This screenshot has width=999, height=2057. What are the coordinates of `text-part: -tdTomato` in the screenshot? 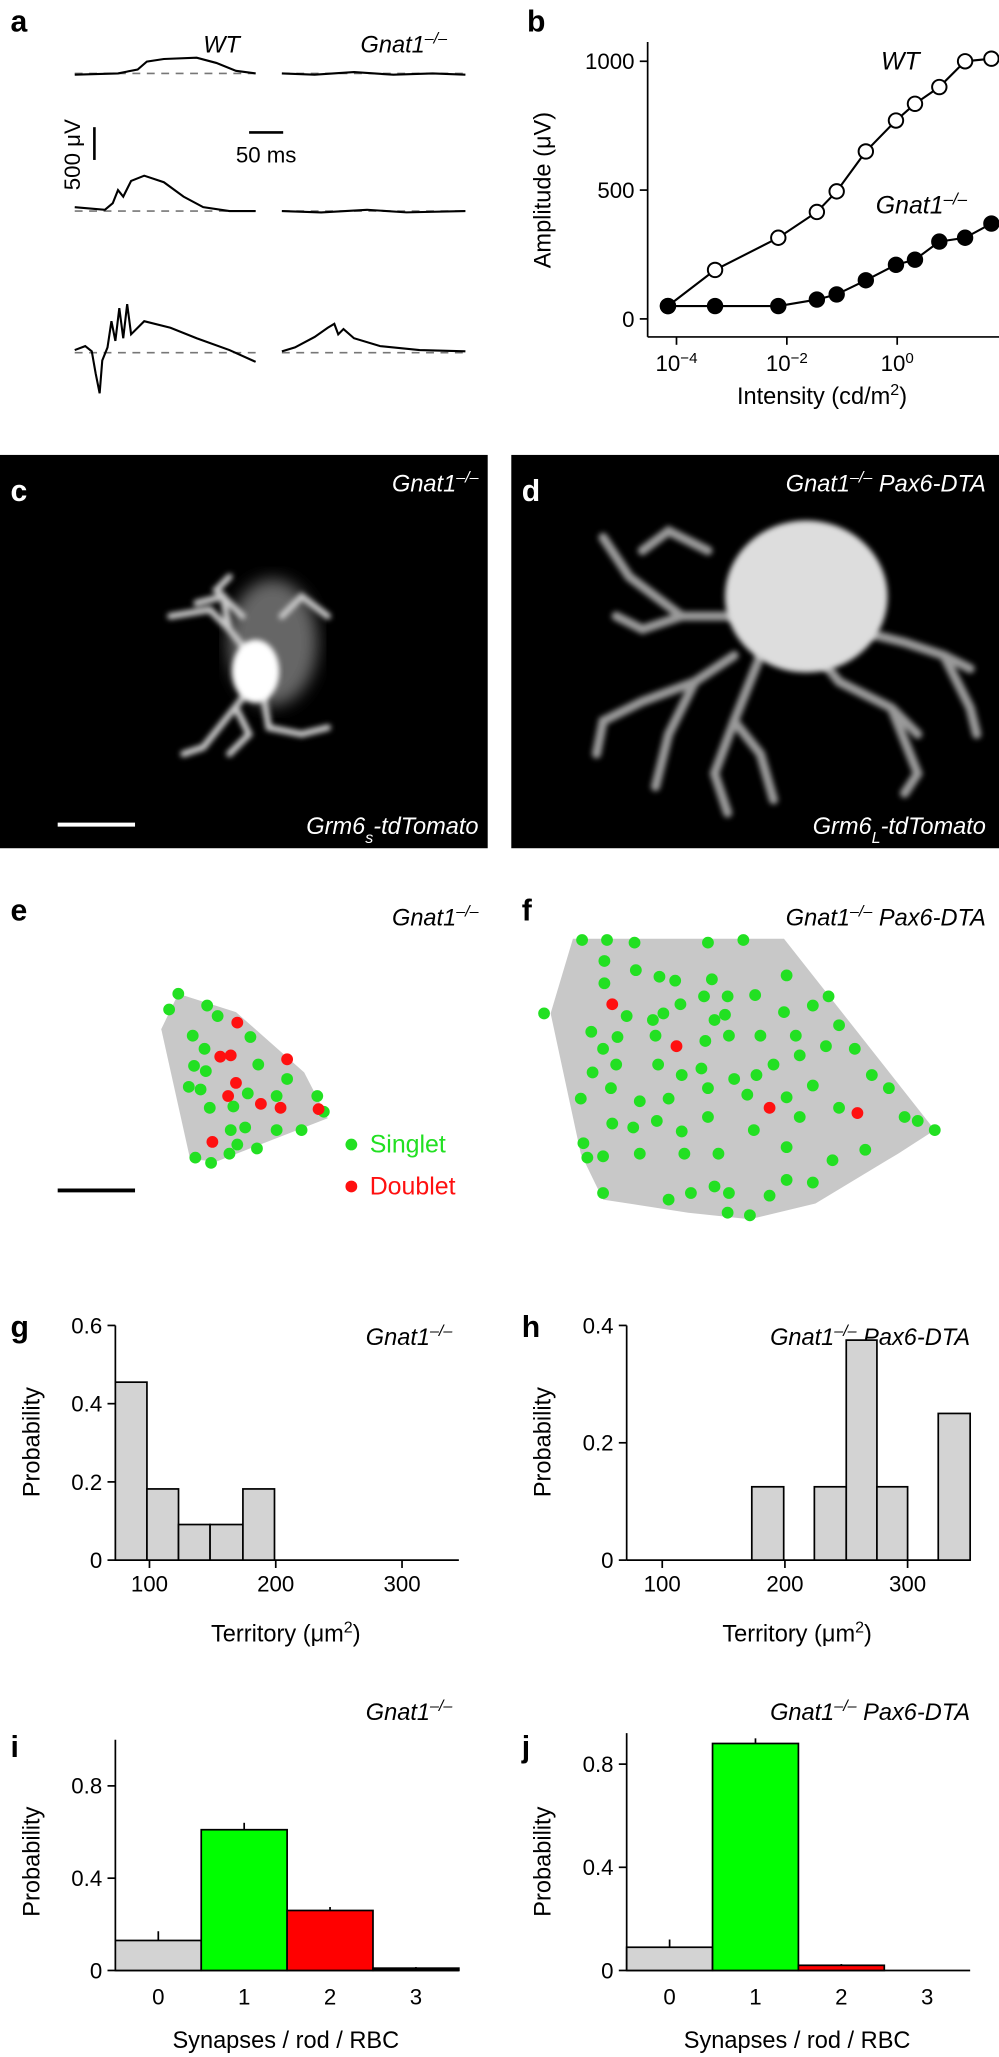 It's located at (425, 826).